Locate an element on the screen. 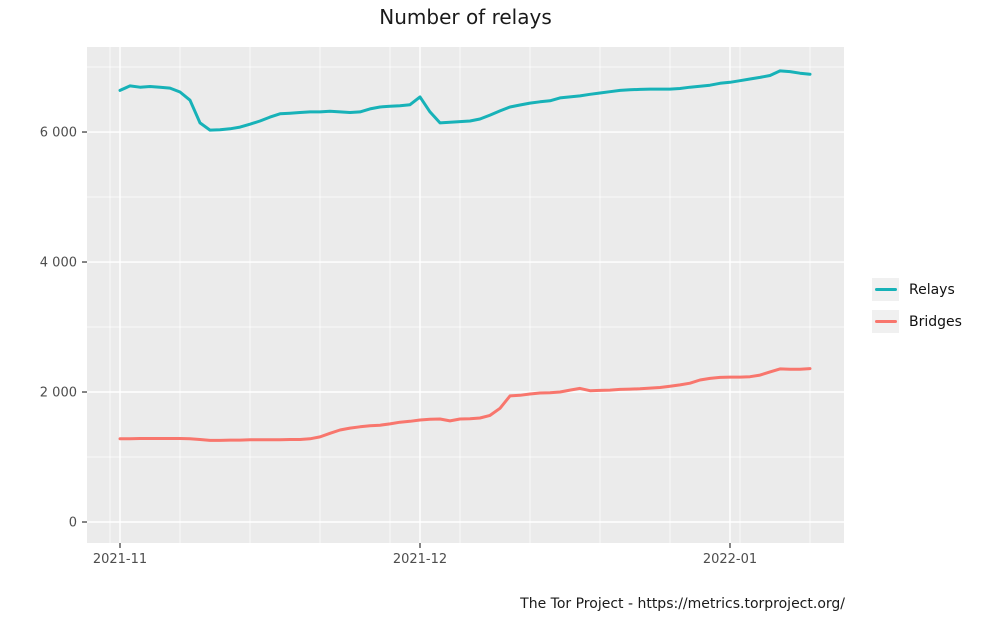 The width and height of the screenshot is (1000, 625). legend-item-relays: Relays is located at coordinates (917, 289).